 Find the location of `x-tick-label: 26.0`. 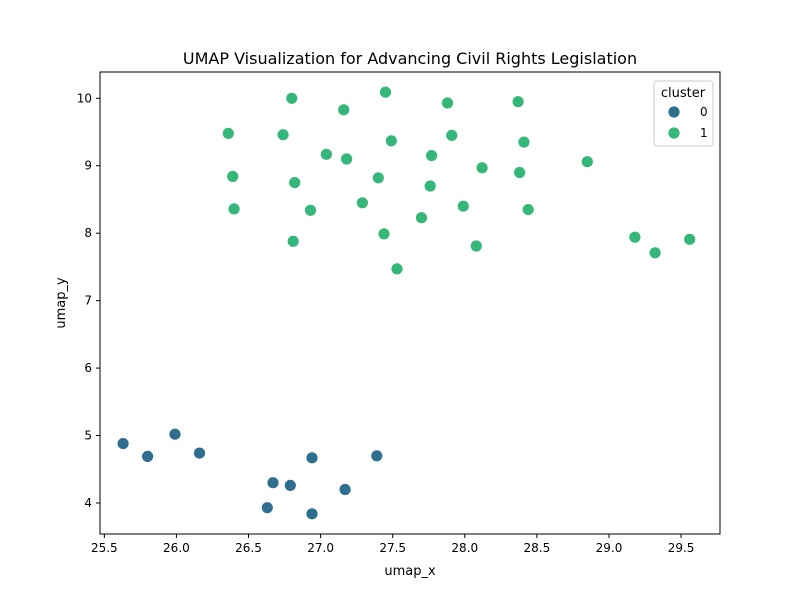

x-tick-label: 26.0 is located at coordinates (176, 548).